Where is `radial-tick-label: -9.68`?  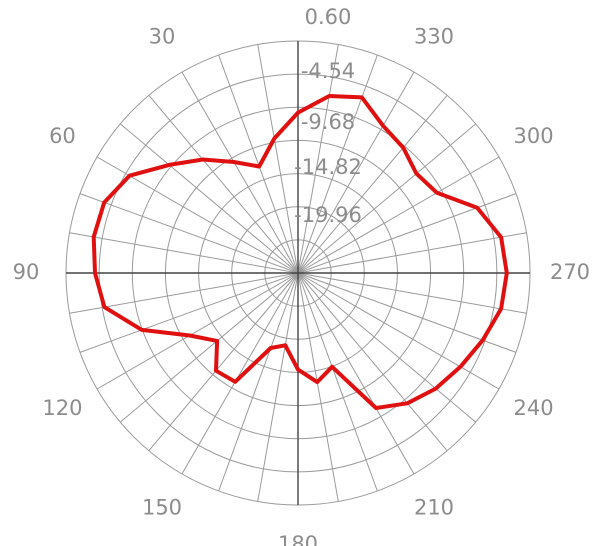
radial-tick-label: -9.68 is located at coordinates (328, 122).